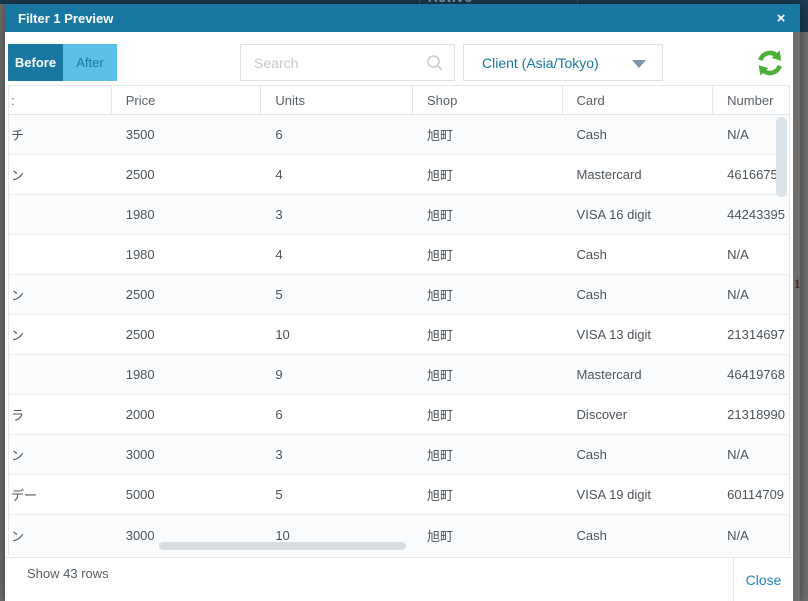 The image size is (808, 601). I want to click on cell-number: 21318990, so click(756, 414).